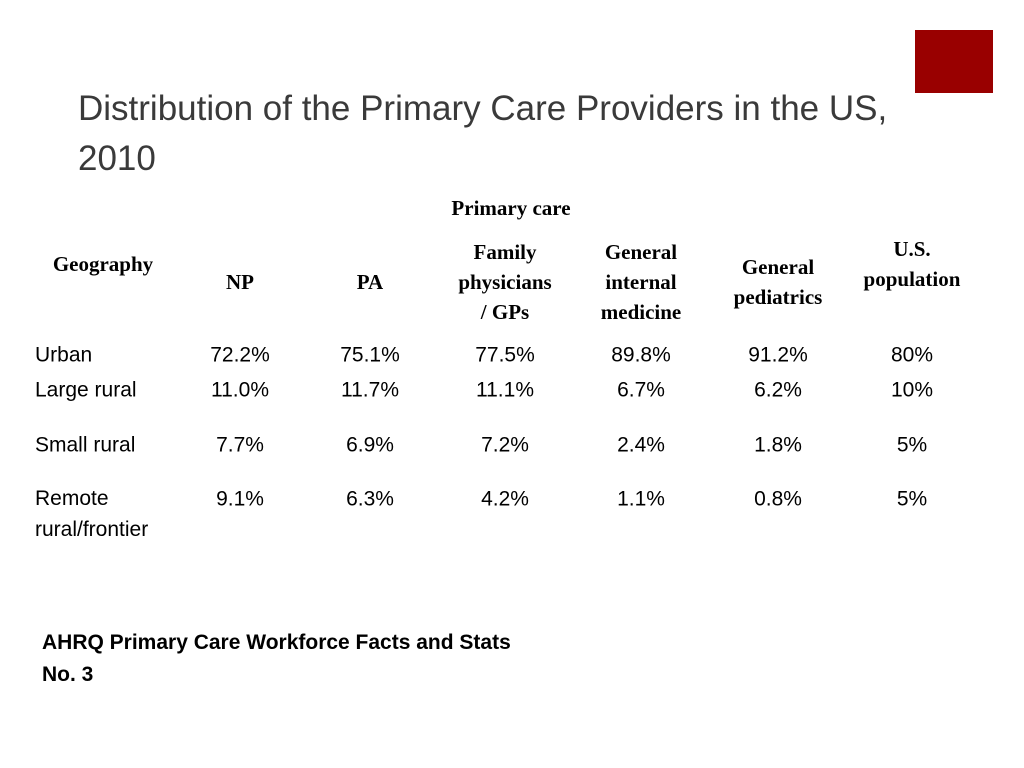  I want to click on header-line: U.S., so click(912, 249).